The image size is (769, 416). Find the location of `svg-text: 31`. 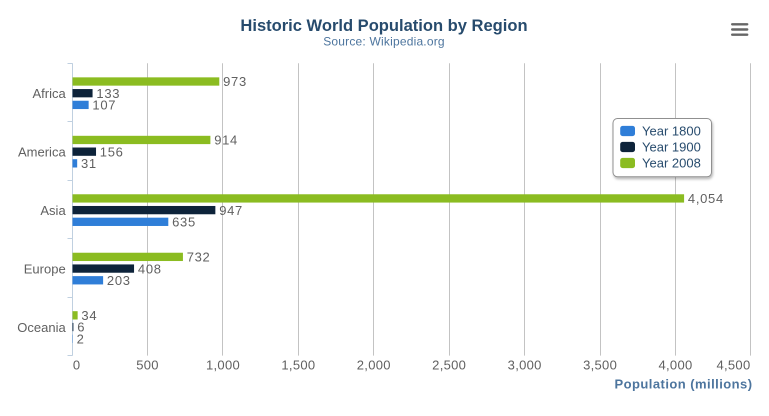

svg-text: 31 is located at coordinates (89, 163).